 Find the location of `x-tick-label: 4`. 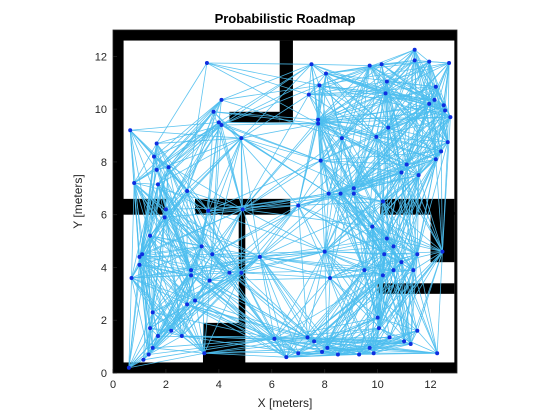

x-tick-label: 4 is located at coordinates (219, 385).